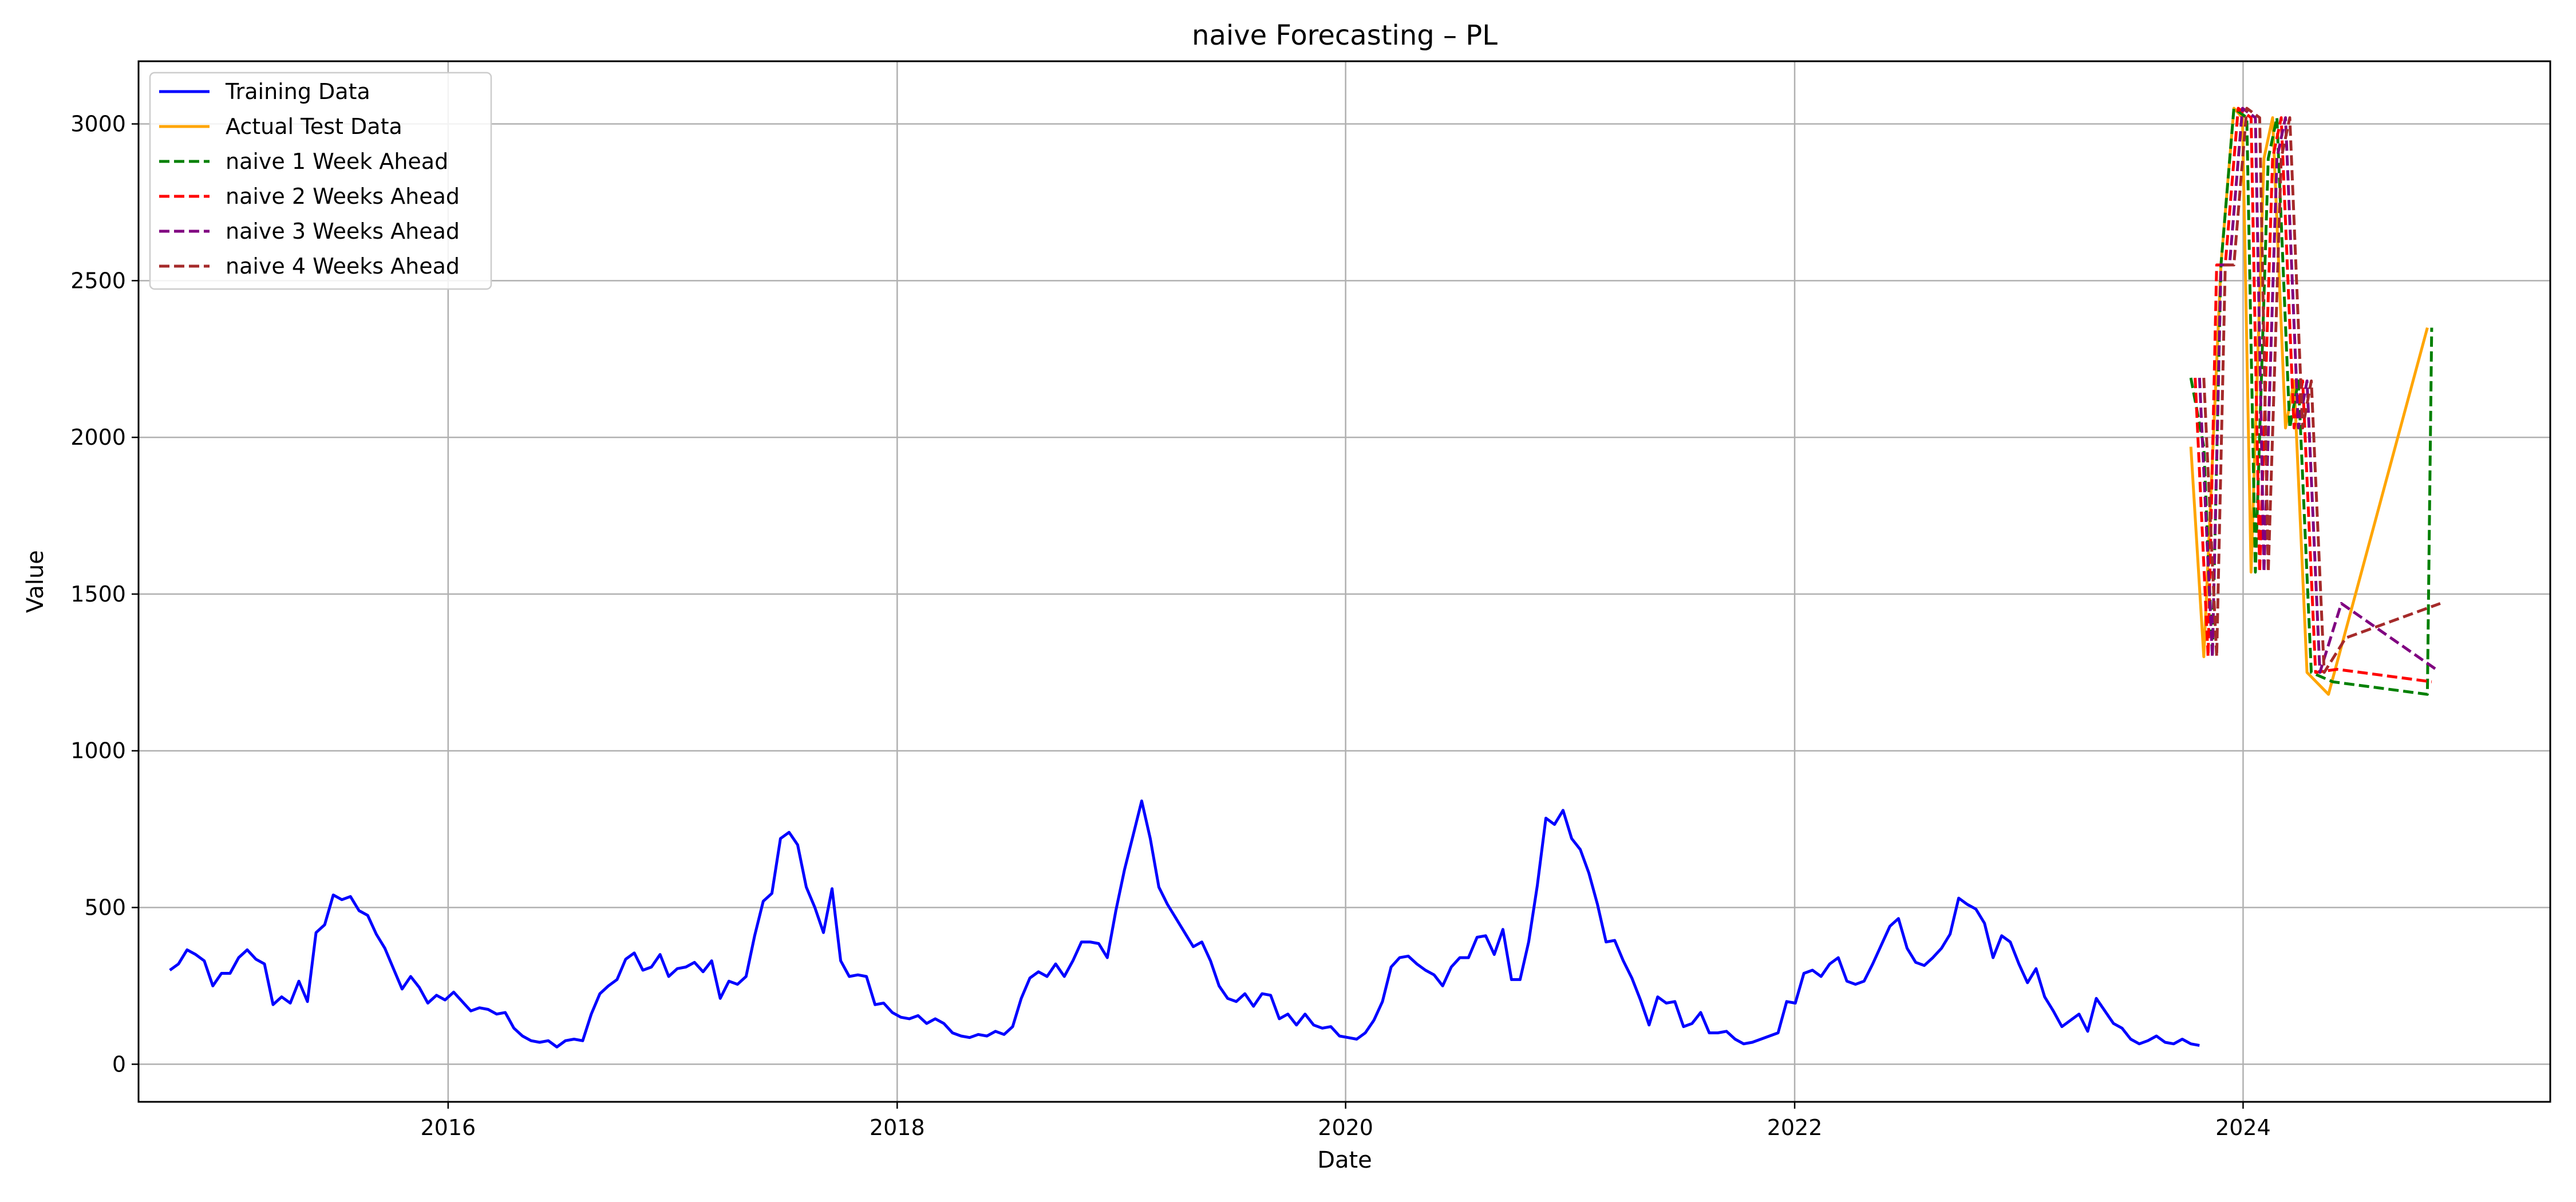  Describe the element at coordinates (343, 231) in the screenshot. I see `legend-label: naive 3 Weeks Ahead` at that location.